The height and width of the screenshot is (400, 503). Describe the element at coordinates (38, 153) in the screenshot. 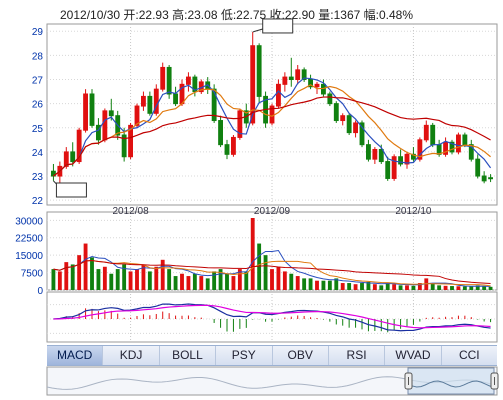

I see `y-tick-label: 24` at that location.